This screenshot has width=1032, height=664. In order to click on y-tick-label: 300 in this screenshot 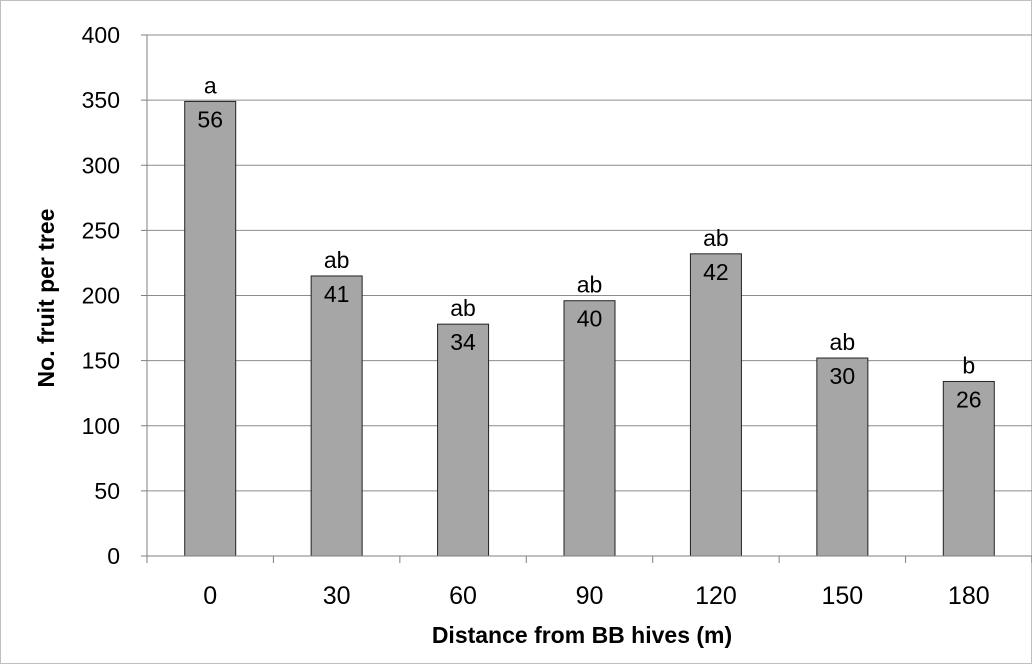, I will do `click(101, 165)`.